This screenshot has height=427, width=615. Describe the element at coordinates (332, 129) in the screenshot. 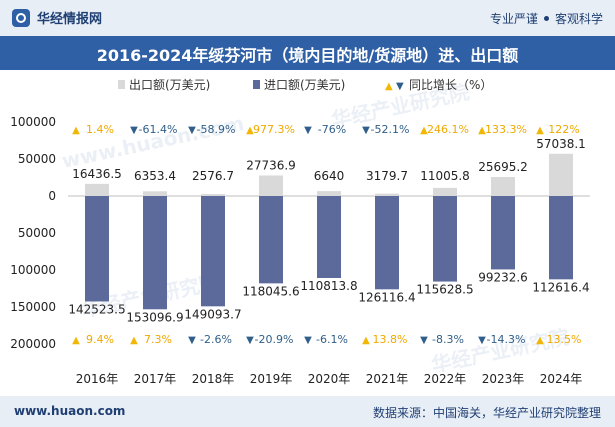

I see `export-growth-label: -76%` at that location.